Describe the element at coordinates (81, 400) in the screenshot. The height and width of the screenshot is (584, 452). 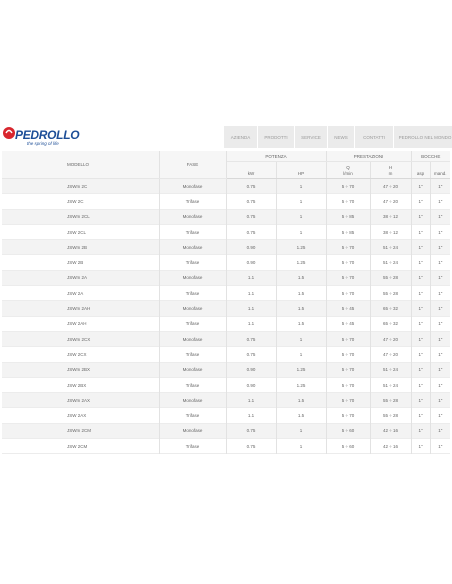
I see `cell-modello: JSWm 2AX` at that location.